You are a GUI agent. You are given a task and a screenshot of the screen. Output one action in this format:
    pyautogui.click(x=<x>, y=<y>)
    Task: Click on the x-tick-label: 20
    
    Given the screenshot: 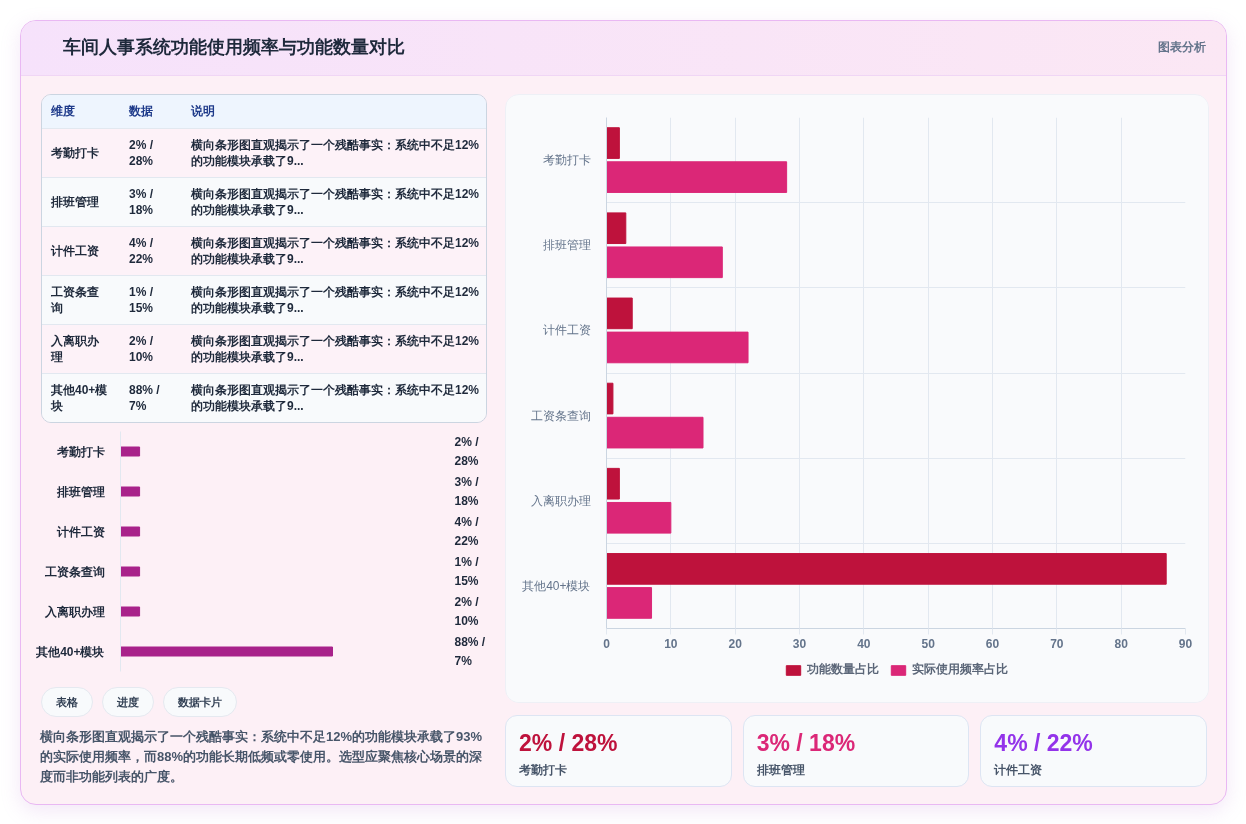 What is the action you would take?
    pyautogui.click(x=735, y=643)
    